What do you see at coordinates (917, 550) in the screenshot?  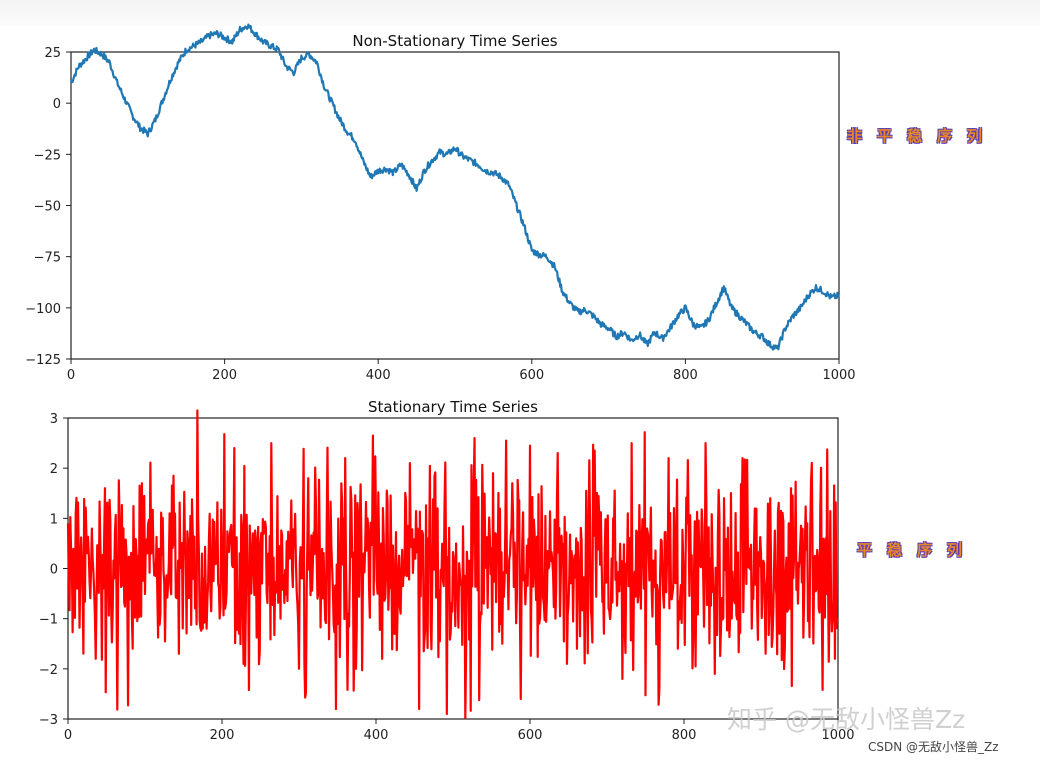 I see `stationary-label: 平稳序列` at bounding box center [917, 550].